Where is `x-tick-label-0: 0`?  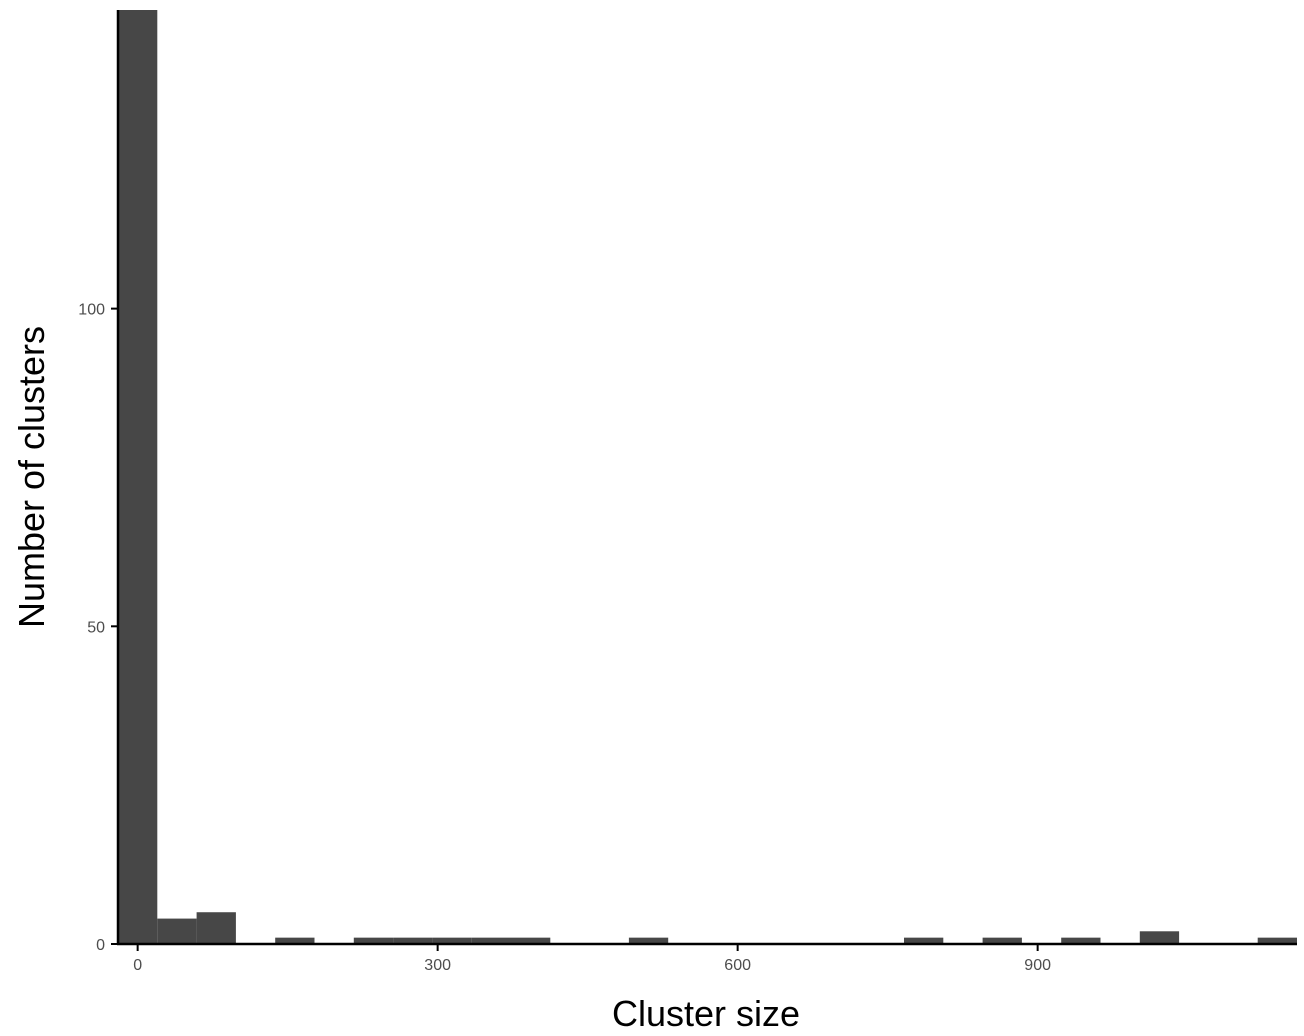
x-tick-label-0: 0 is located at coordinates (137, 965).